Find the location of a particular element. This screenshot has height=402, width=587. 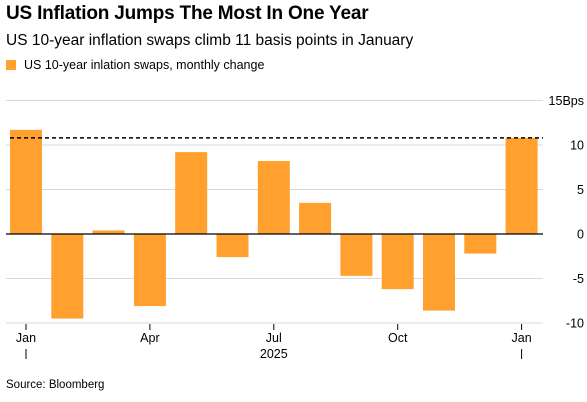

chart-title: US Inflation Jumps The Most In One Year is located at coordinates (187, 13).